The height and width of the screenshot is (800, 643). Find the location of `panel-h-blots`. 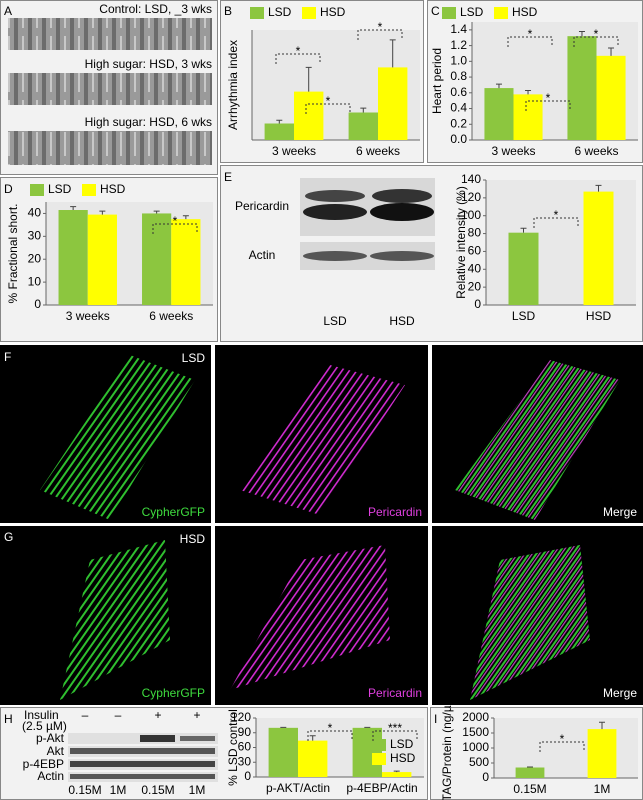

panel-h-blots is located at coordinates (143, 757).